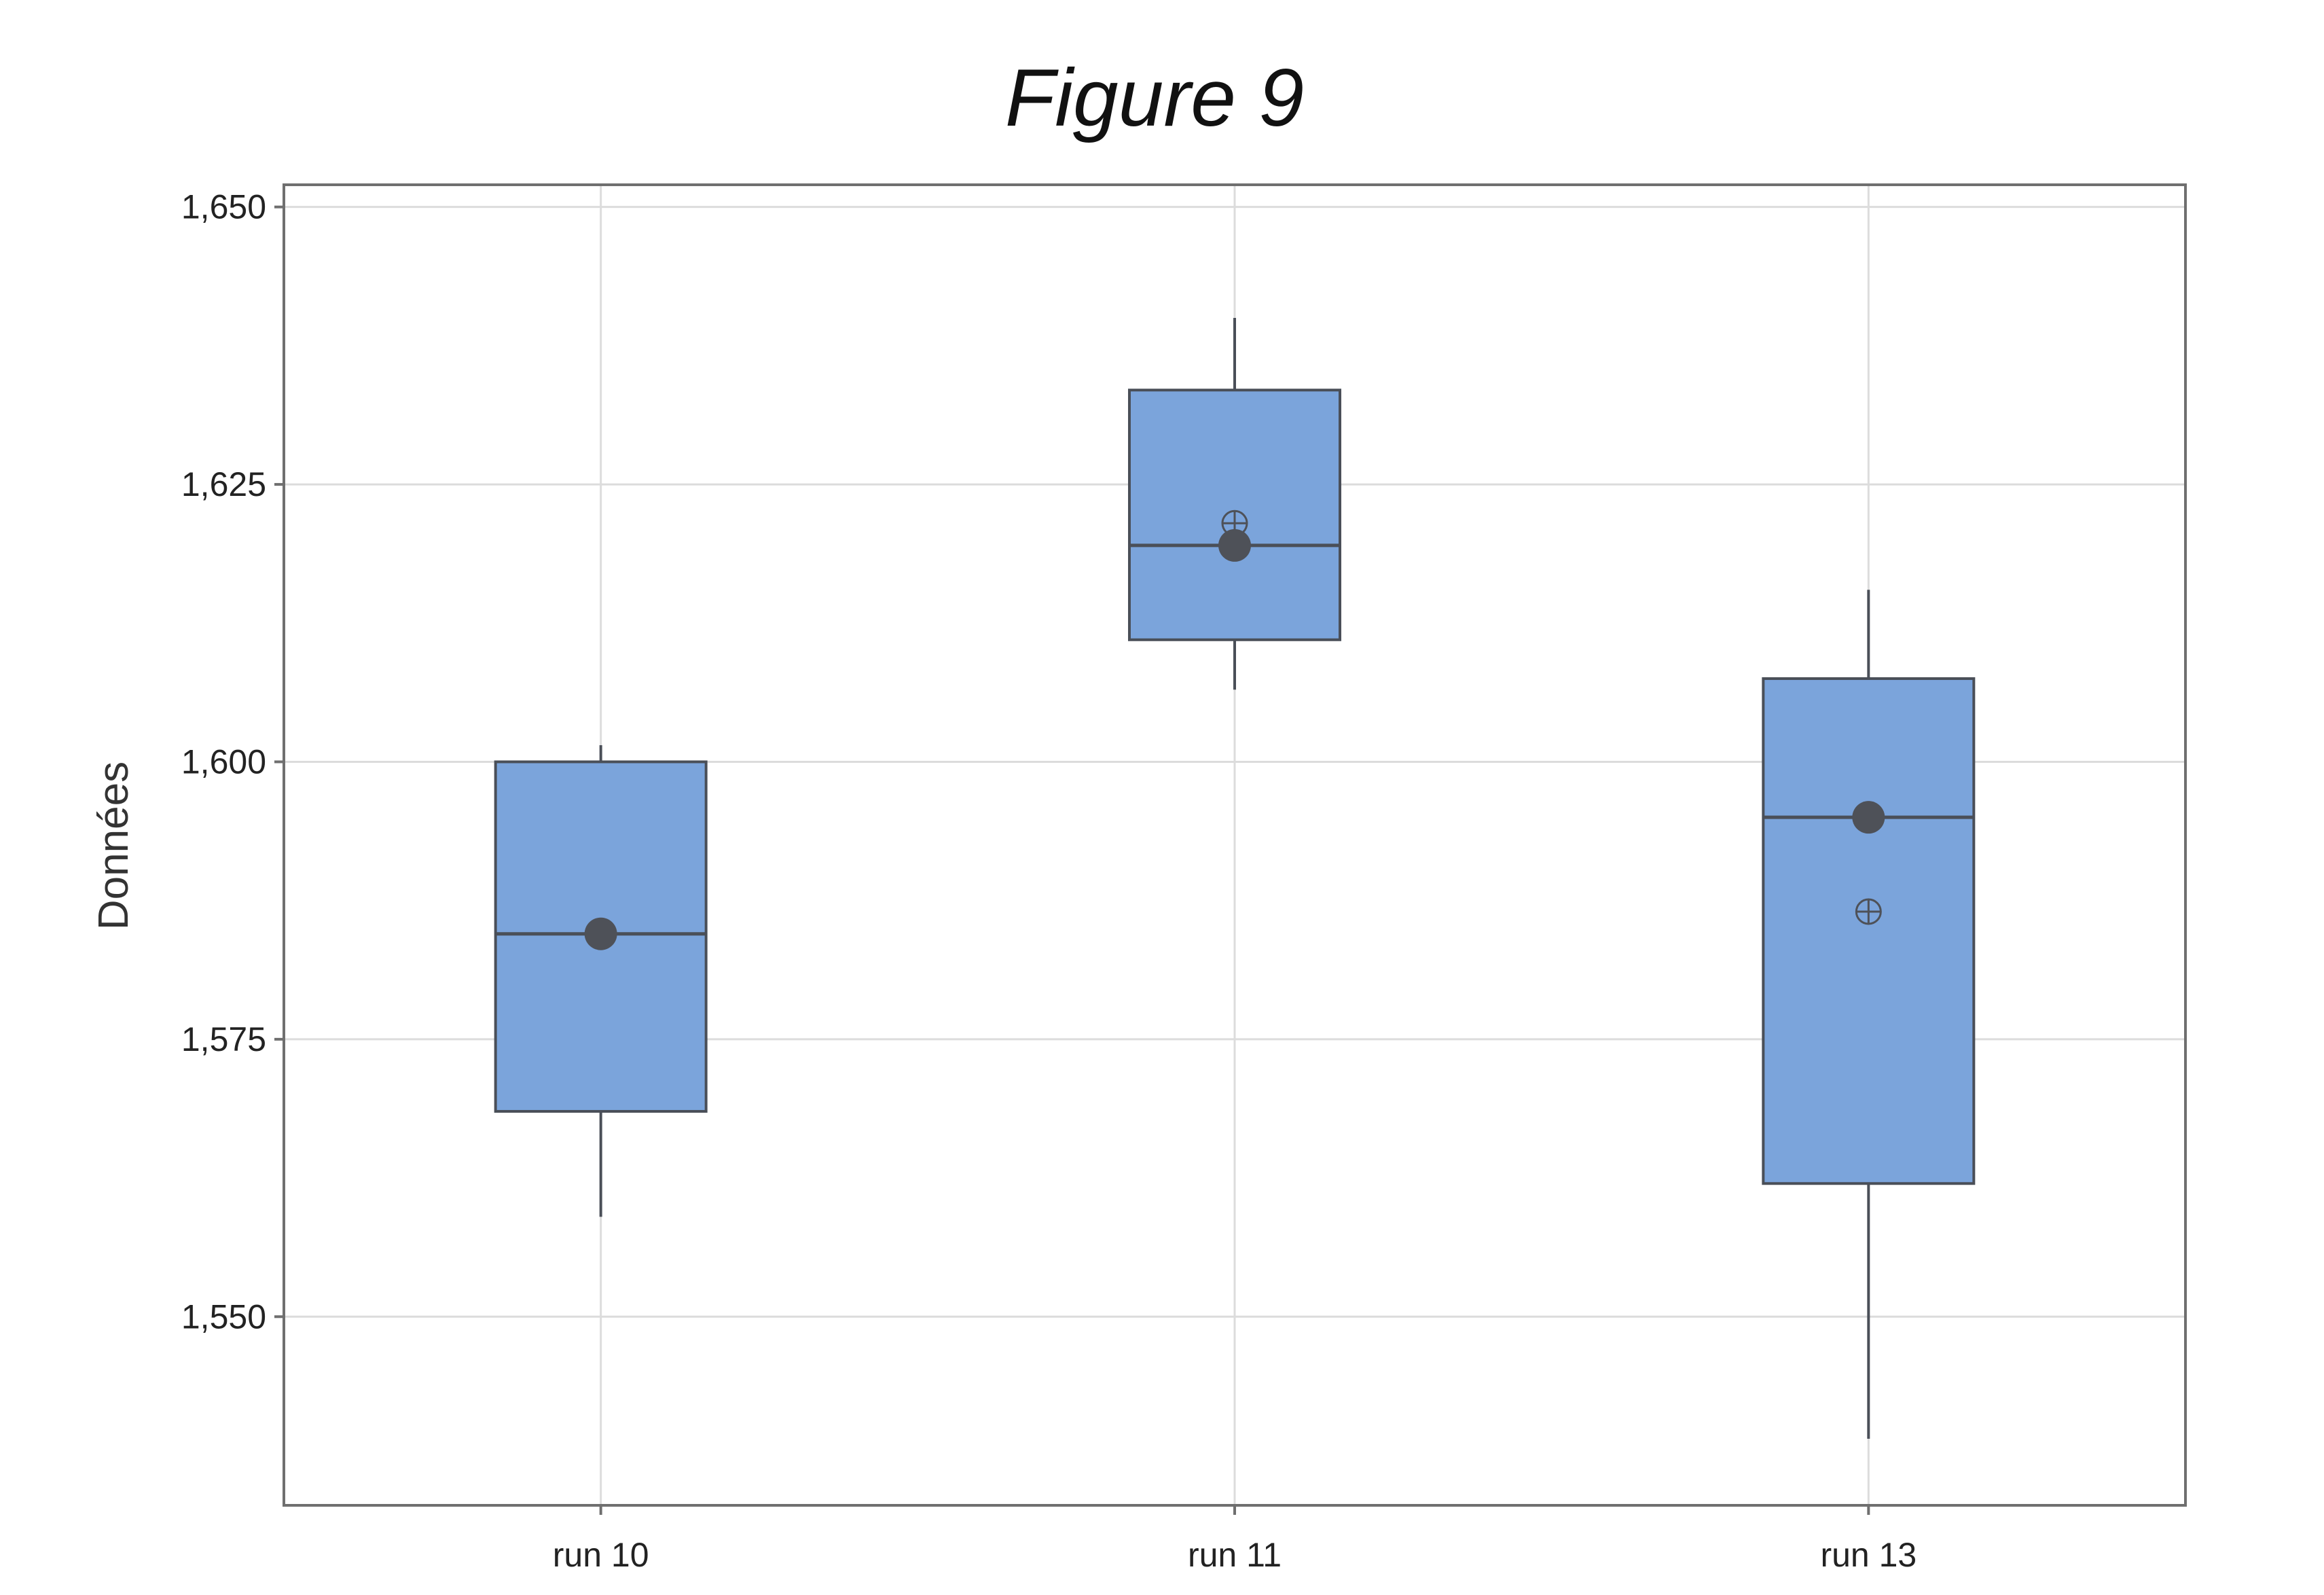 The width and height of the screenshot is (2324, 1595). Describe the element at coordinates (1235, 1555) in the screenshot. I see `x-tick-label: run 11` at that location.